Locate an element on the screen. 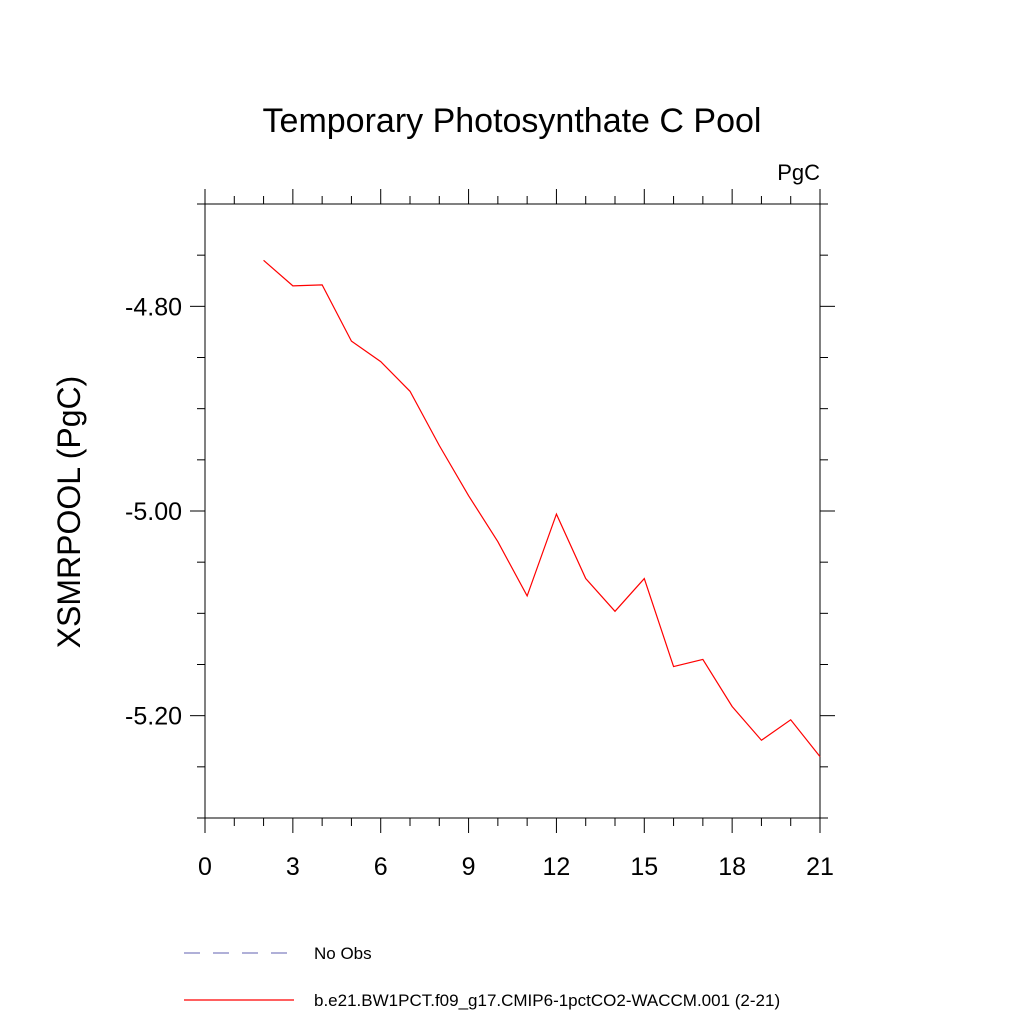 Image resolution: width=1024 pixels, height=1024 pixels. x-tick-label: 15 is located at coordinates (644, 867).